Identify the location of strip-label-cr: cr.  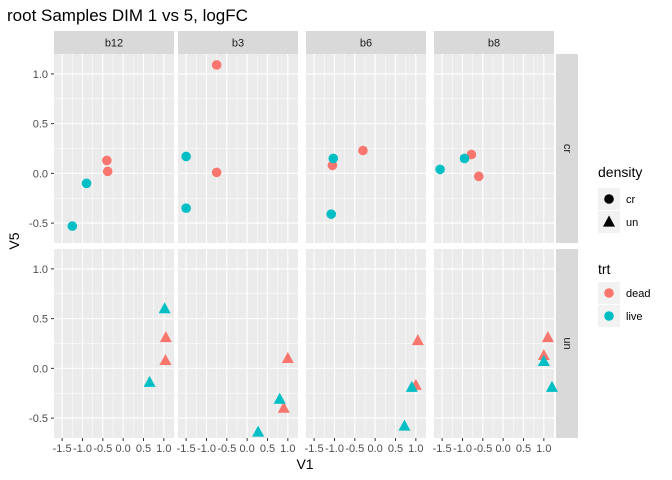
(567, 149).